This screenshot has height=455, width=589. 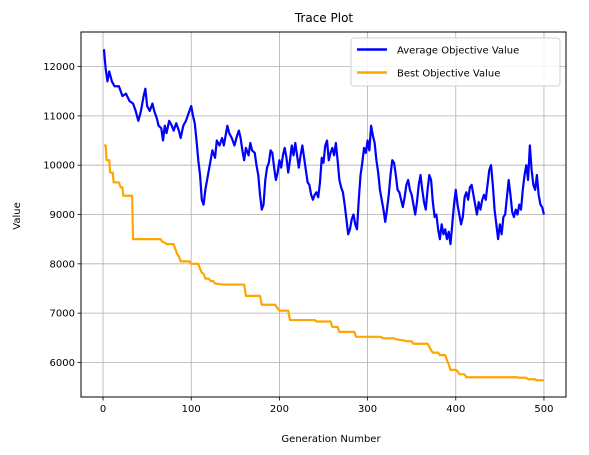 I want to click on x-tick-label: 400, so click(x=455, y=409).